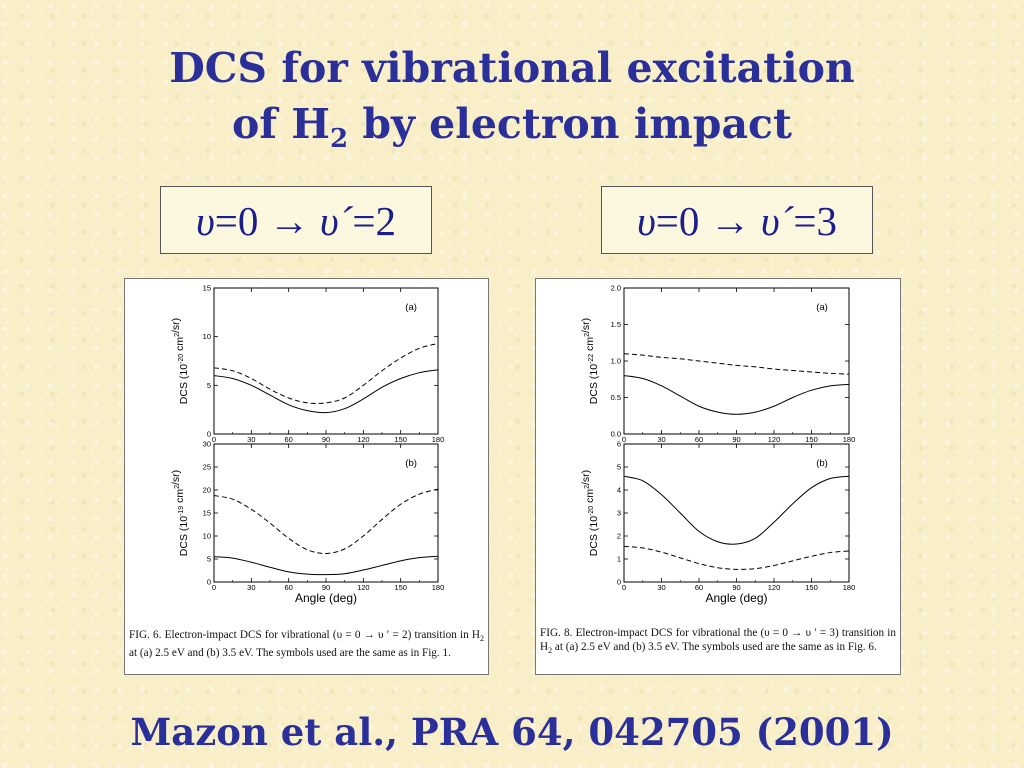 The image size is (1024, 768). Describe the element at coordinates (815, 221) in the screenshot. I see `eq-part-2: =3` at that location.